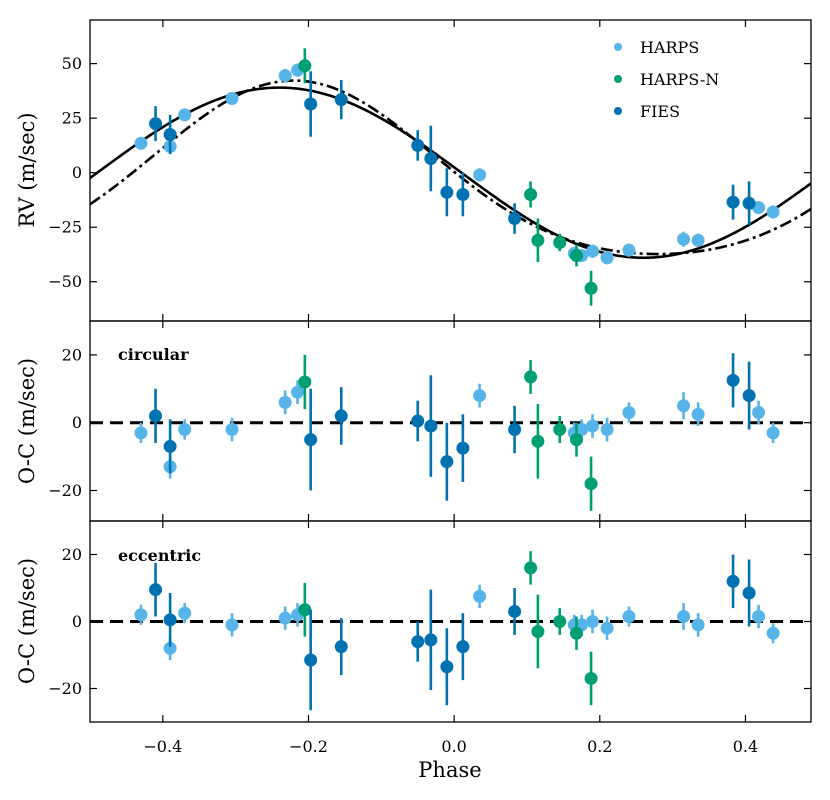  I want to click on oc-circular-ylabel: O-C (m/sec), so click(27, 421).